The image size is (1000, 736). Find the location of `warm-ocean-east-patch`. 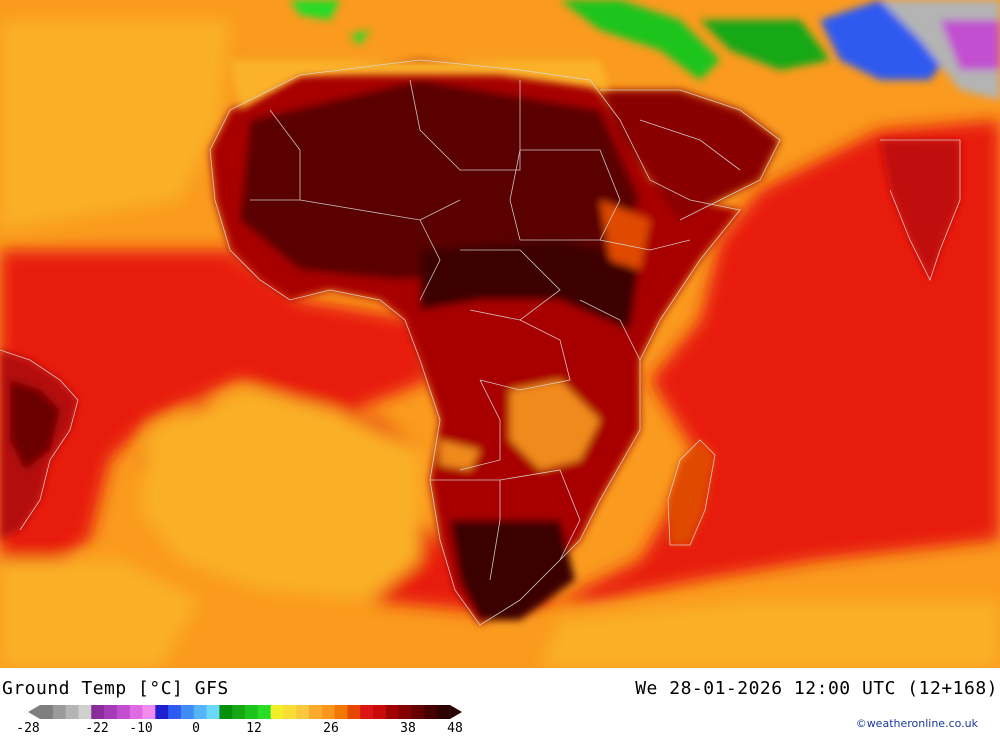

warm-ocean-east-patch is located at coordinates (980, 350).